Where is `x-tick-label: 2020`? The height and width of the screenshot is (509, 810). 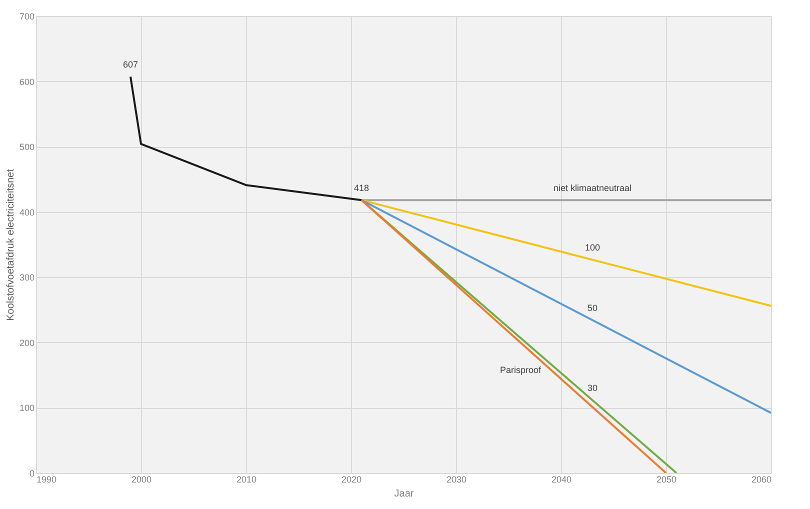
x-tick-label: 2020 is located at coordinates (351, 479).